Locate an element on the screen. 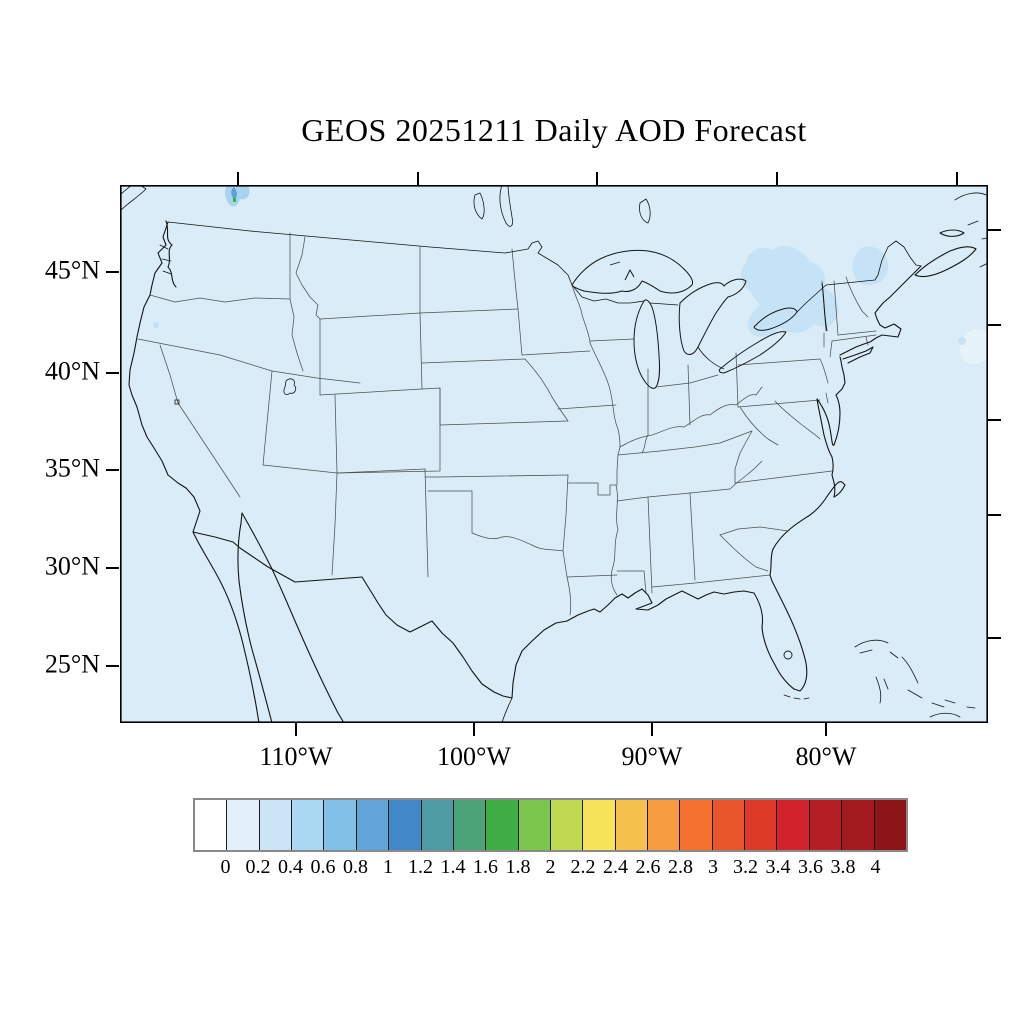 The height and width of the screenshot is (1024, 1024). colorbar-tick-label: 1.8 is located at coordinates (518, 867).